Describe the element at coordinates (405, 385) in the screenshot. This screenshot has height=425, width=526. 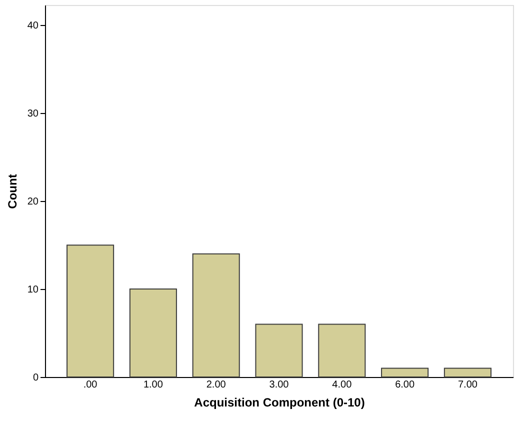
I see `x-tick-label: 6.00` at that location.